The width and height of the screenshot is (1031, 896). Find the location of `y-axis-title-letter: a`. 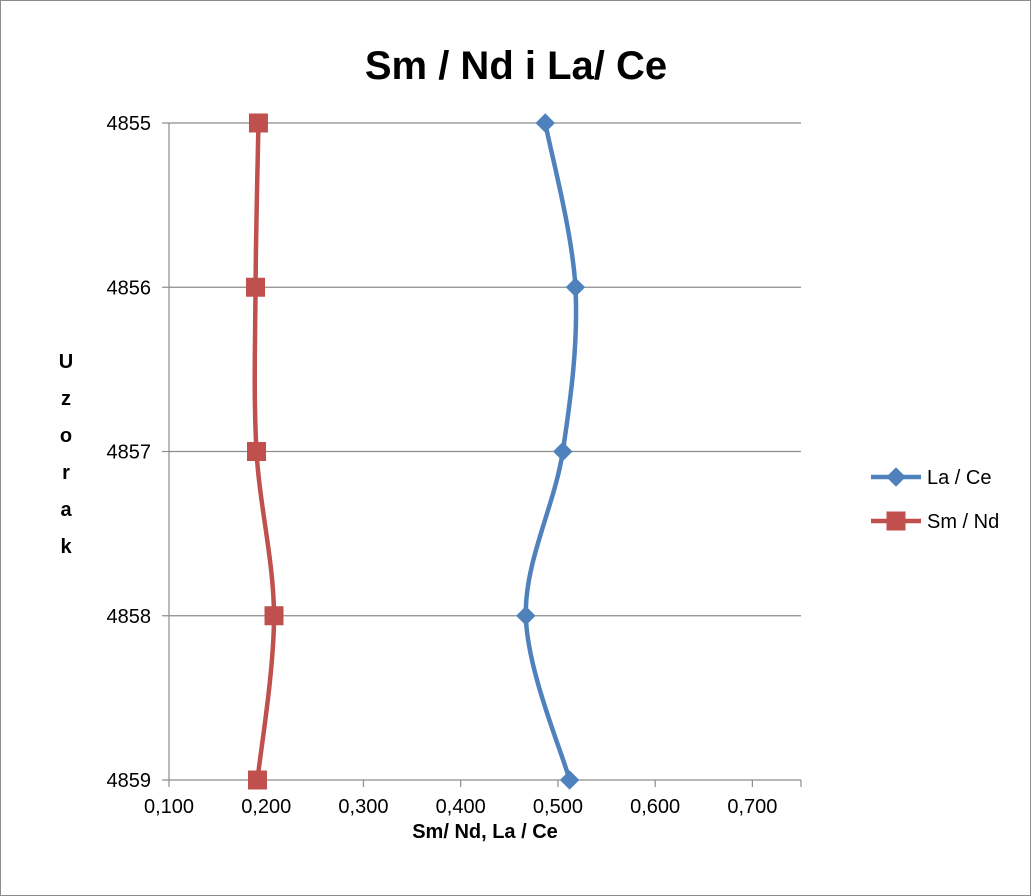

y-axis-title-letter: a is located at coordinates (66, 510).